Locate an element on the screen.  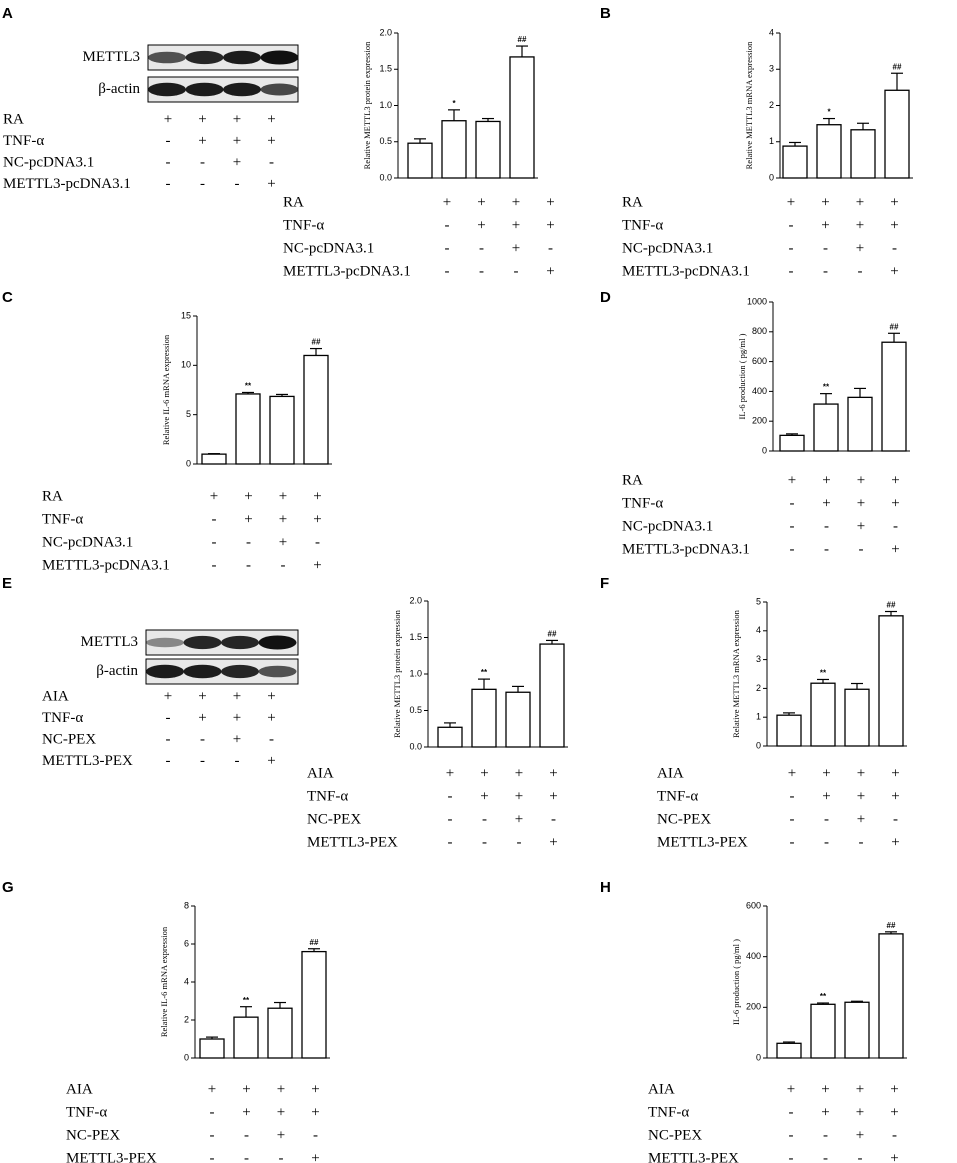
y-tick-label: 600 is located at coordinates (759, 361).